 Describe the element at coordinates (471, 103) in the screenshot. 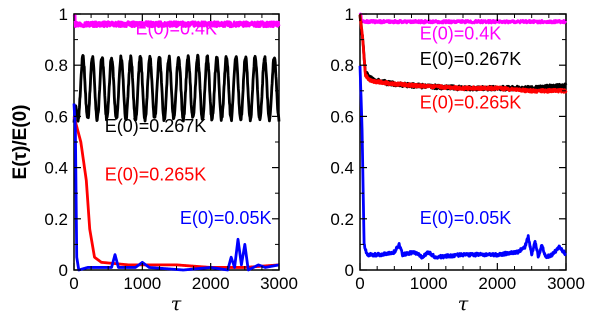

I see `right-series-annotation: E(0)=0.265K` at that location.